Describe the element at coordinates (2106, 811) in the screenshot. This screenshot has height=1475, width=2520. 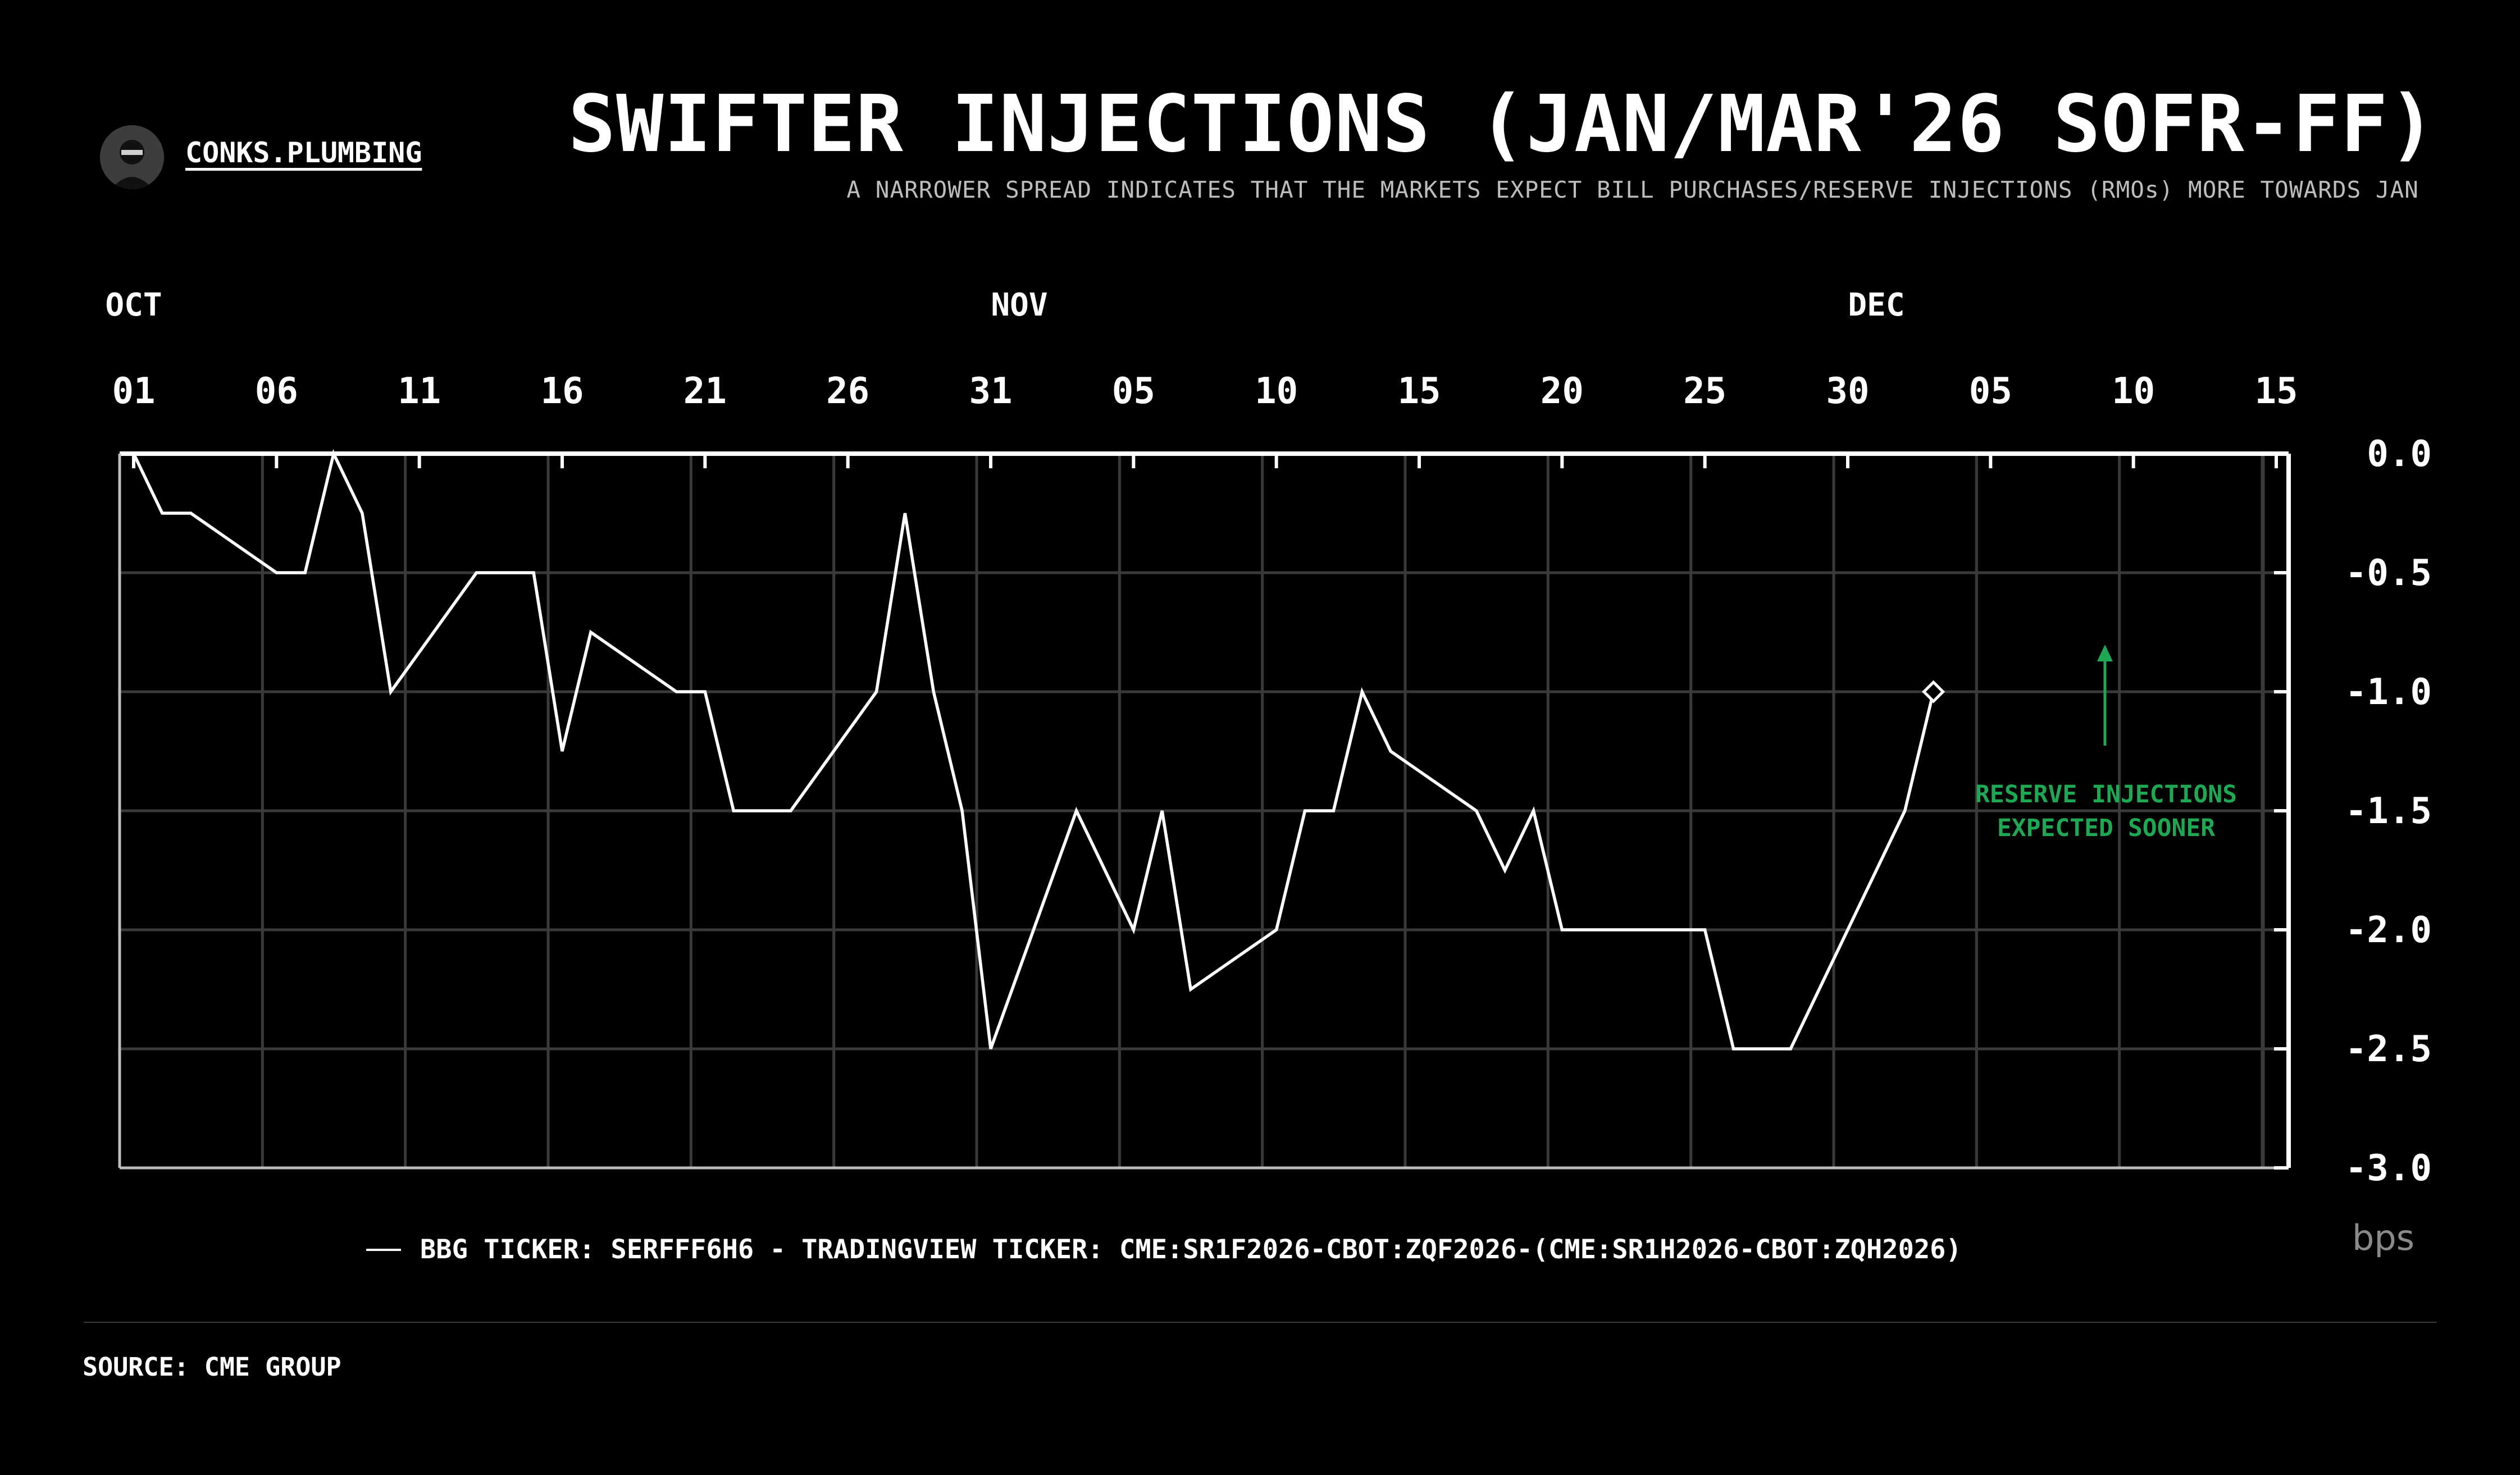
I see `annotation-text: RESERVE INJECTIONS EXPECTED SOONER` at that location.